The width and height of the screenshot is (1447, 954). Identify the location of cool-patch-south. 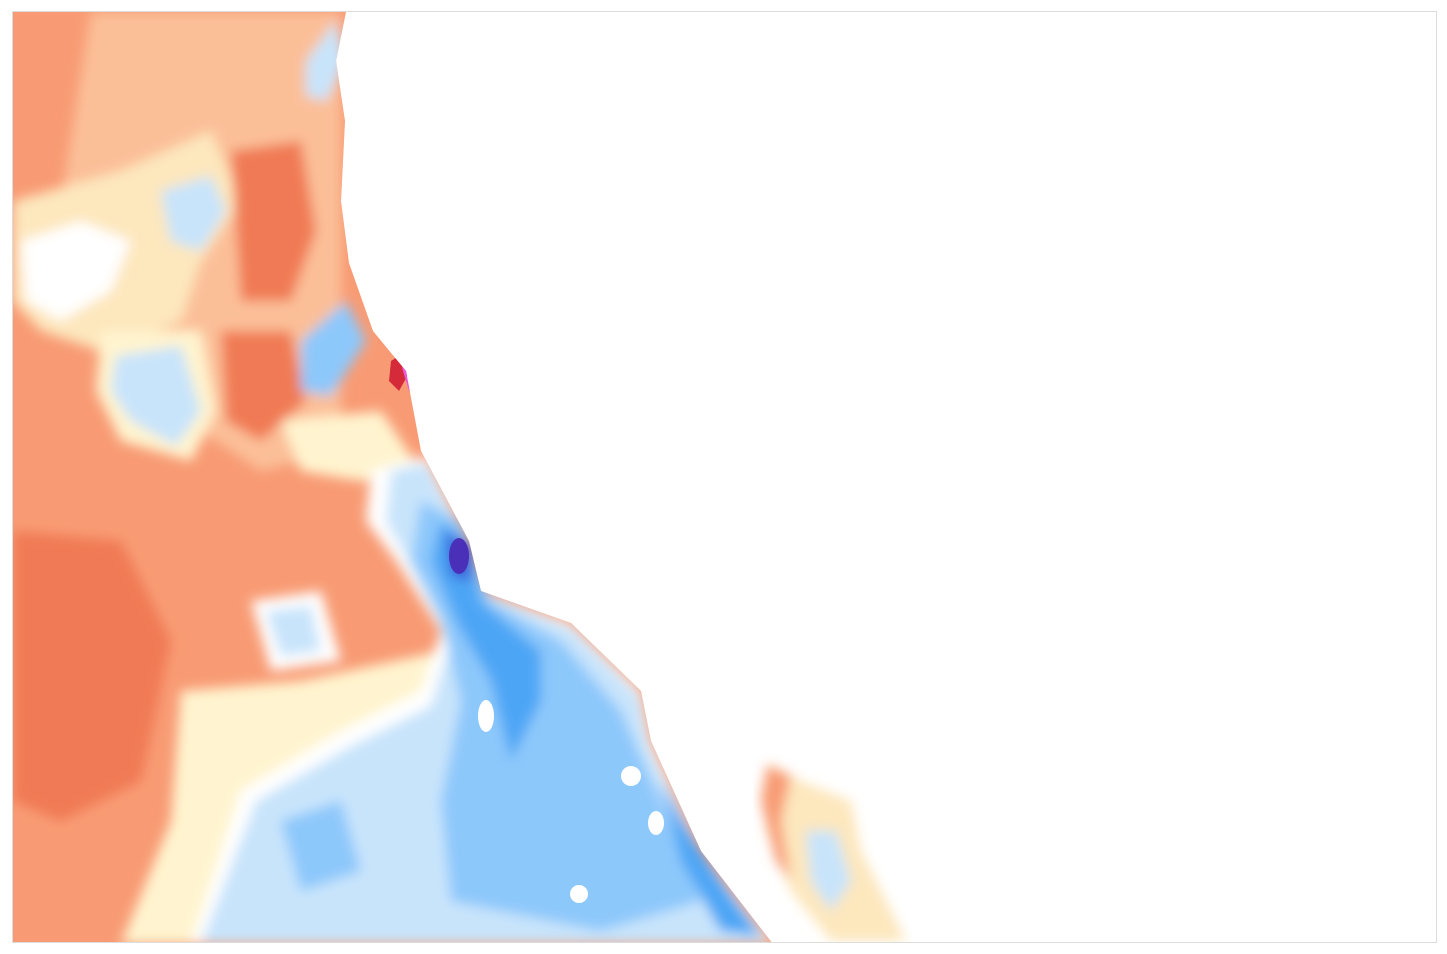
(293, 631).